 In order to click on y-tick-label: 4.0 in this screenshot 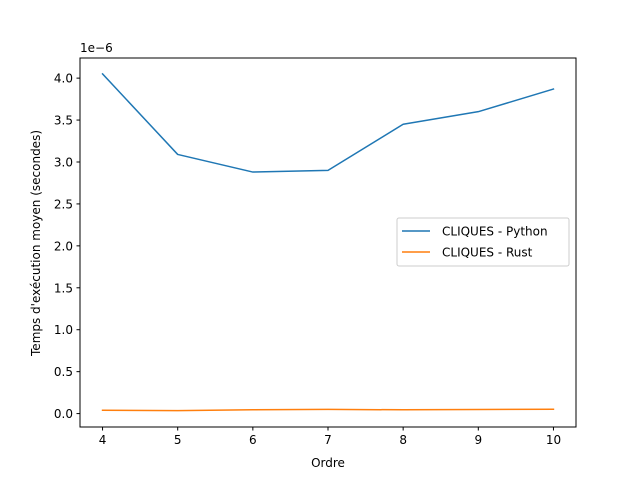, I will do `click(63, 79)`.